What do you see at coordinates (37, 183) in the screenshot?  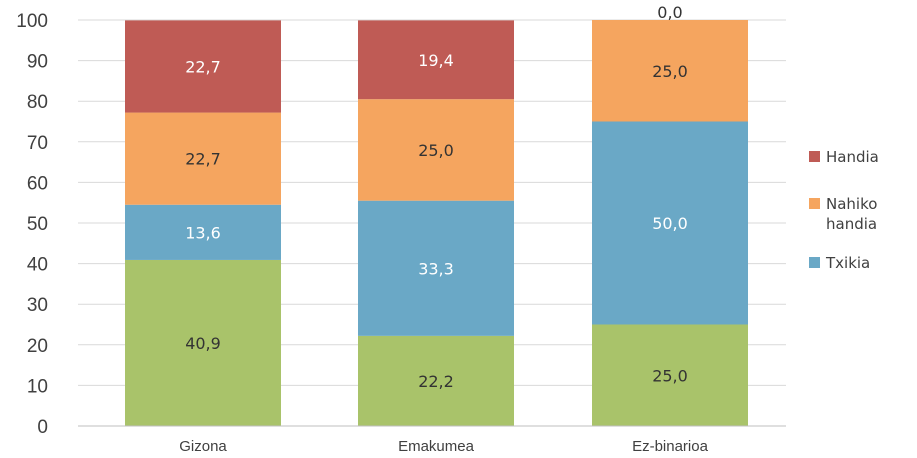 I see `y-tick-label: 60` at bounding box center [37, 183].